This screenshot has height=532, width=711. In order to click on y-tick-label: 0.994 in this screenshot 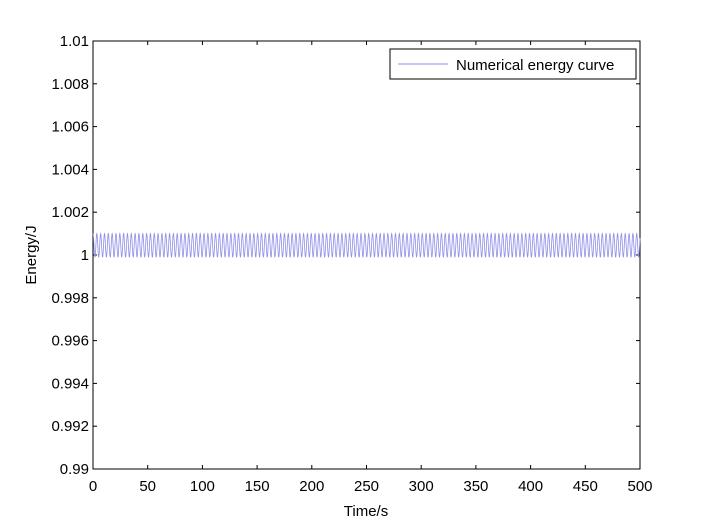, I will do `click(70, 383)`.